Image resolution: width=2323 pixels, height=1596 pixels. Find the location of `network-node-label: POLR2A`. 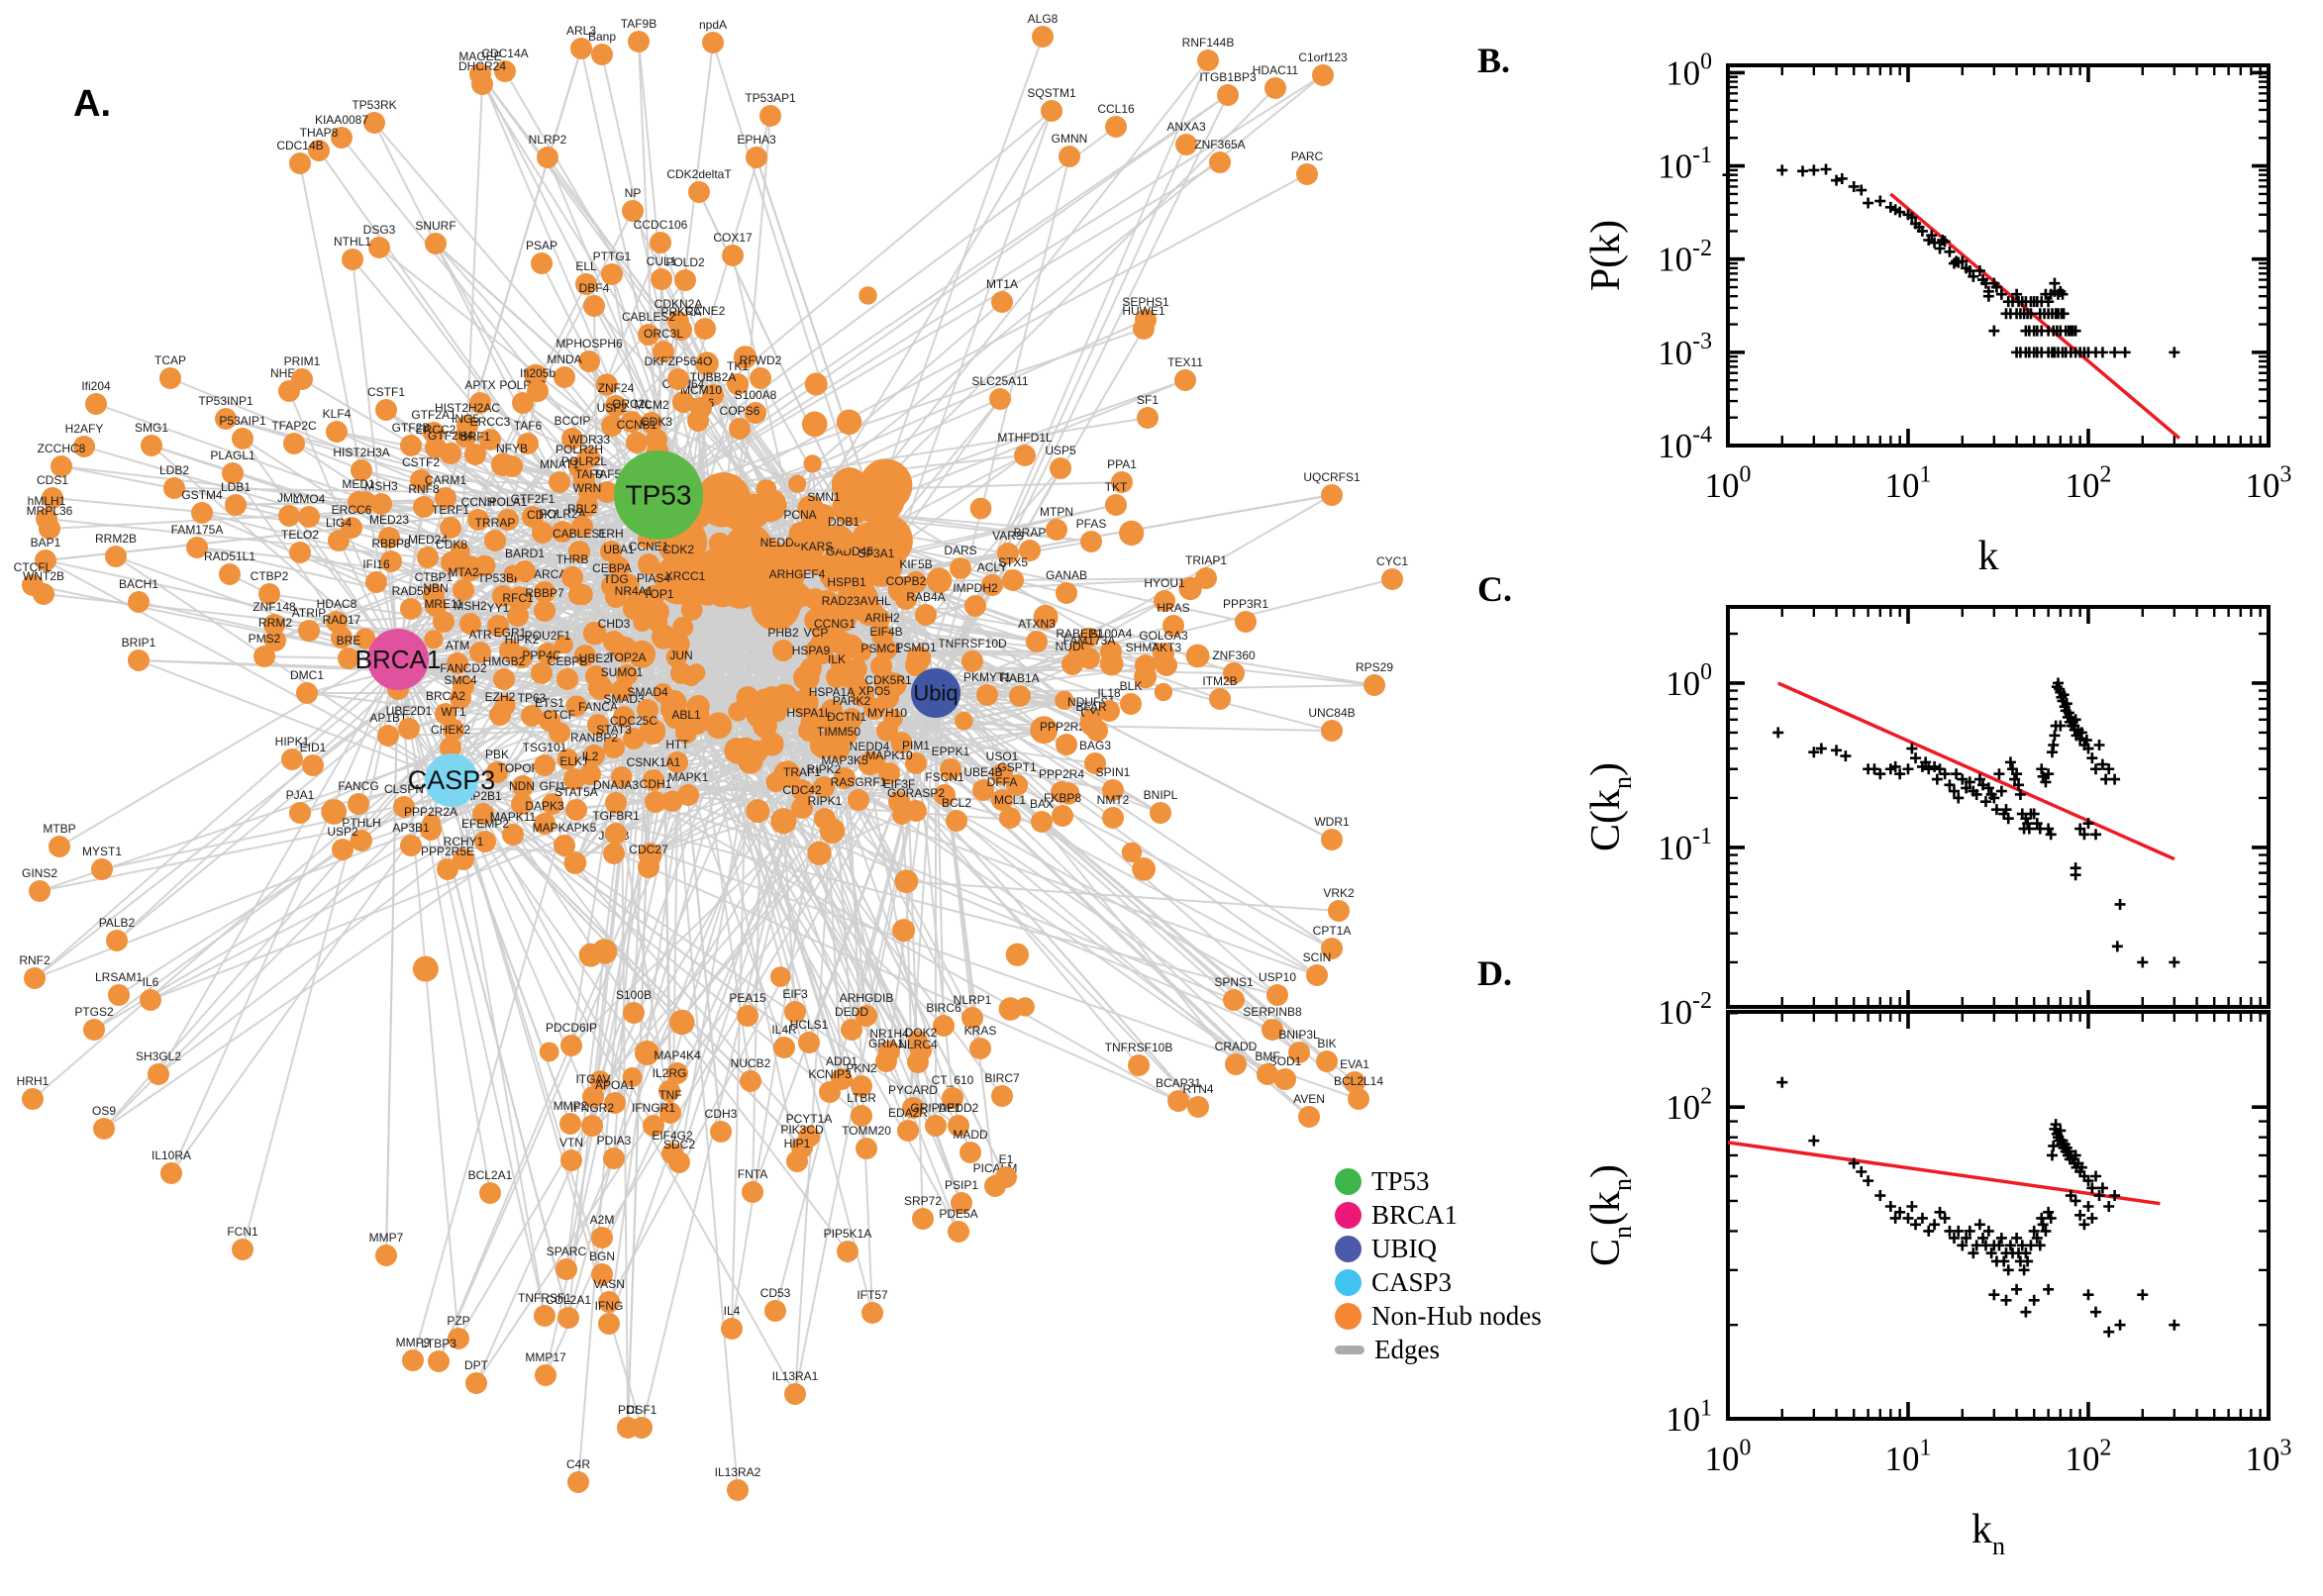

network-node-label: POLR2A is located at coordinates (562, 514).